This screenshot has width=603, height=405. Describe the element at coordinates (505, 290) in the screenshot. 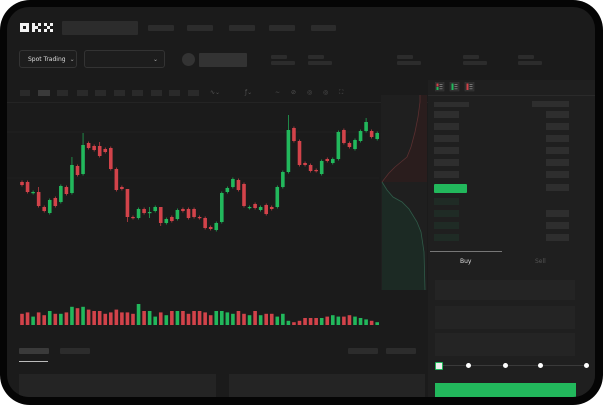

I see `price-input` at that location.